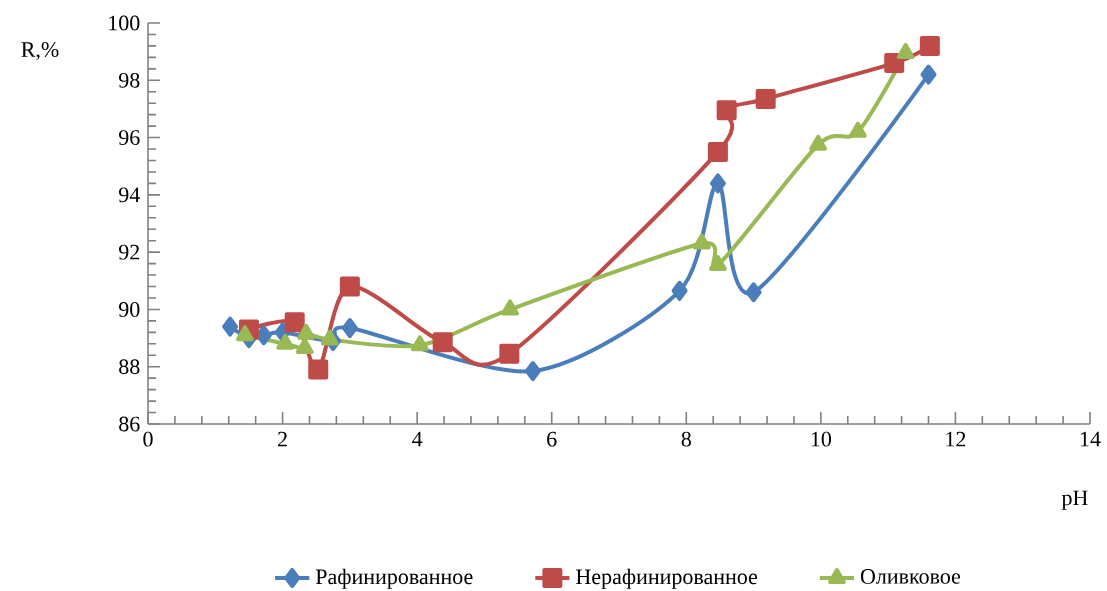  What do you see at coordinates (686, 439) in the screenshot?
I see `x-tick-label: 8` at bounding box center [686, 439].